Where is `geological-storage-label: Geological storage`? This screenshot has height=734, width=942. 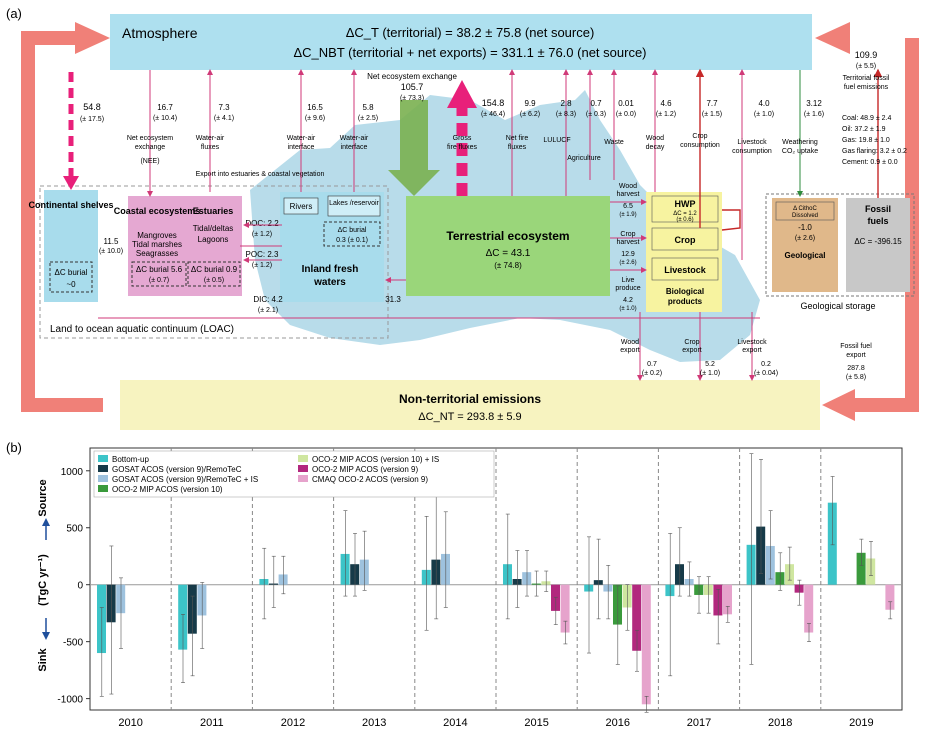
geological-storage-label: Geological storage is located at coordinates (837, 306).